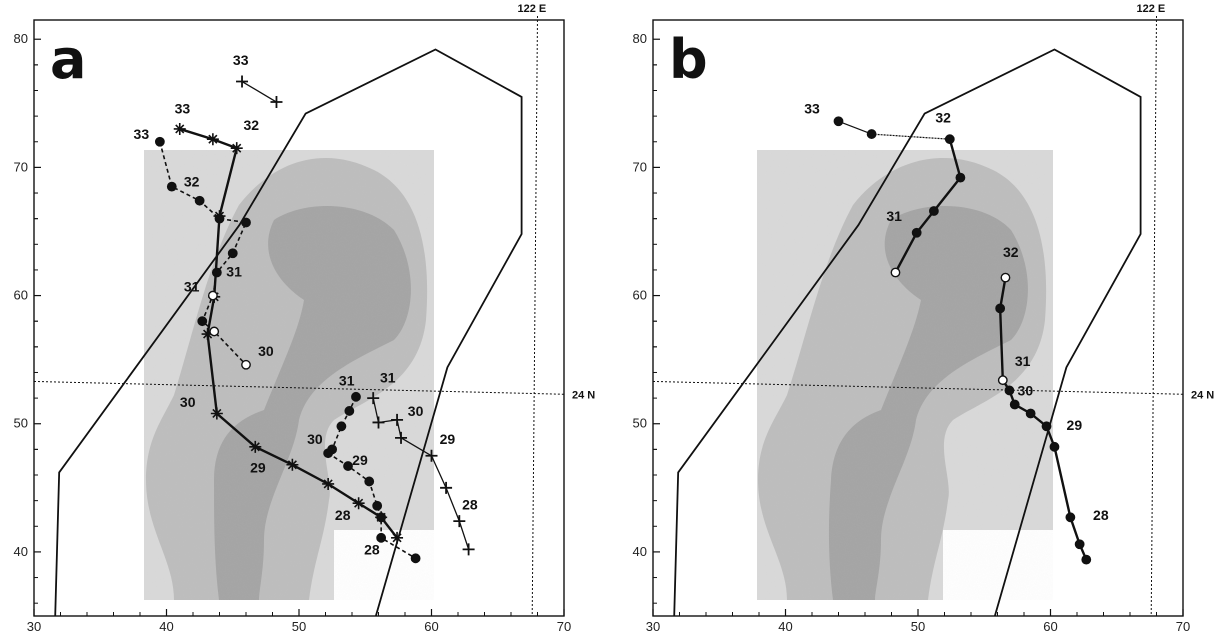 Image resolution: width=1218 pixels, height=639 pixels. Describe the element at coordinates (918, 387) in the screenshot. I see `latitude-line` at that location.